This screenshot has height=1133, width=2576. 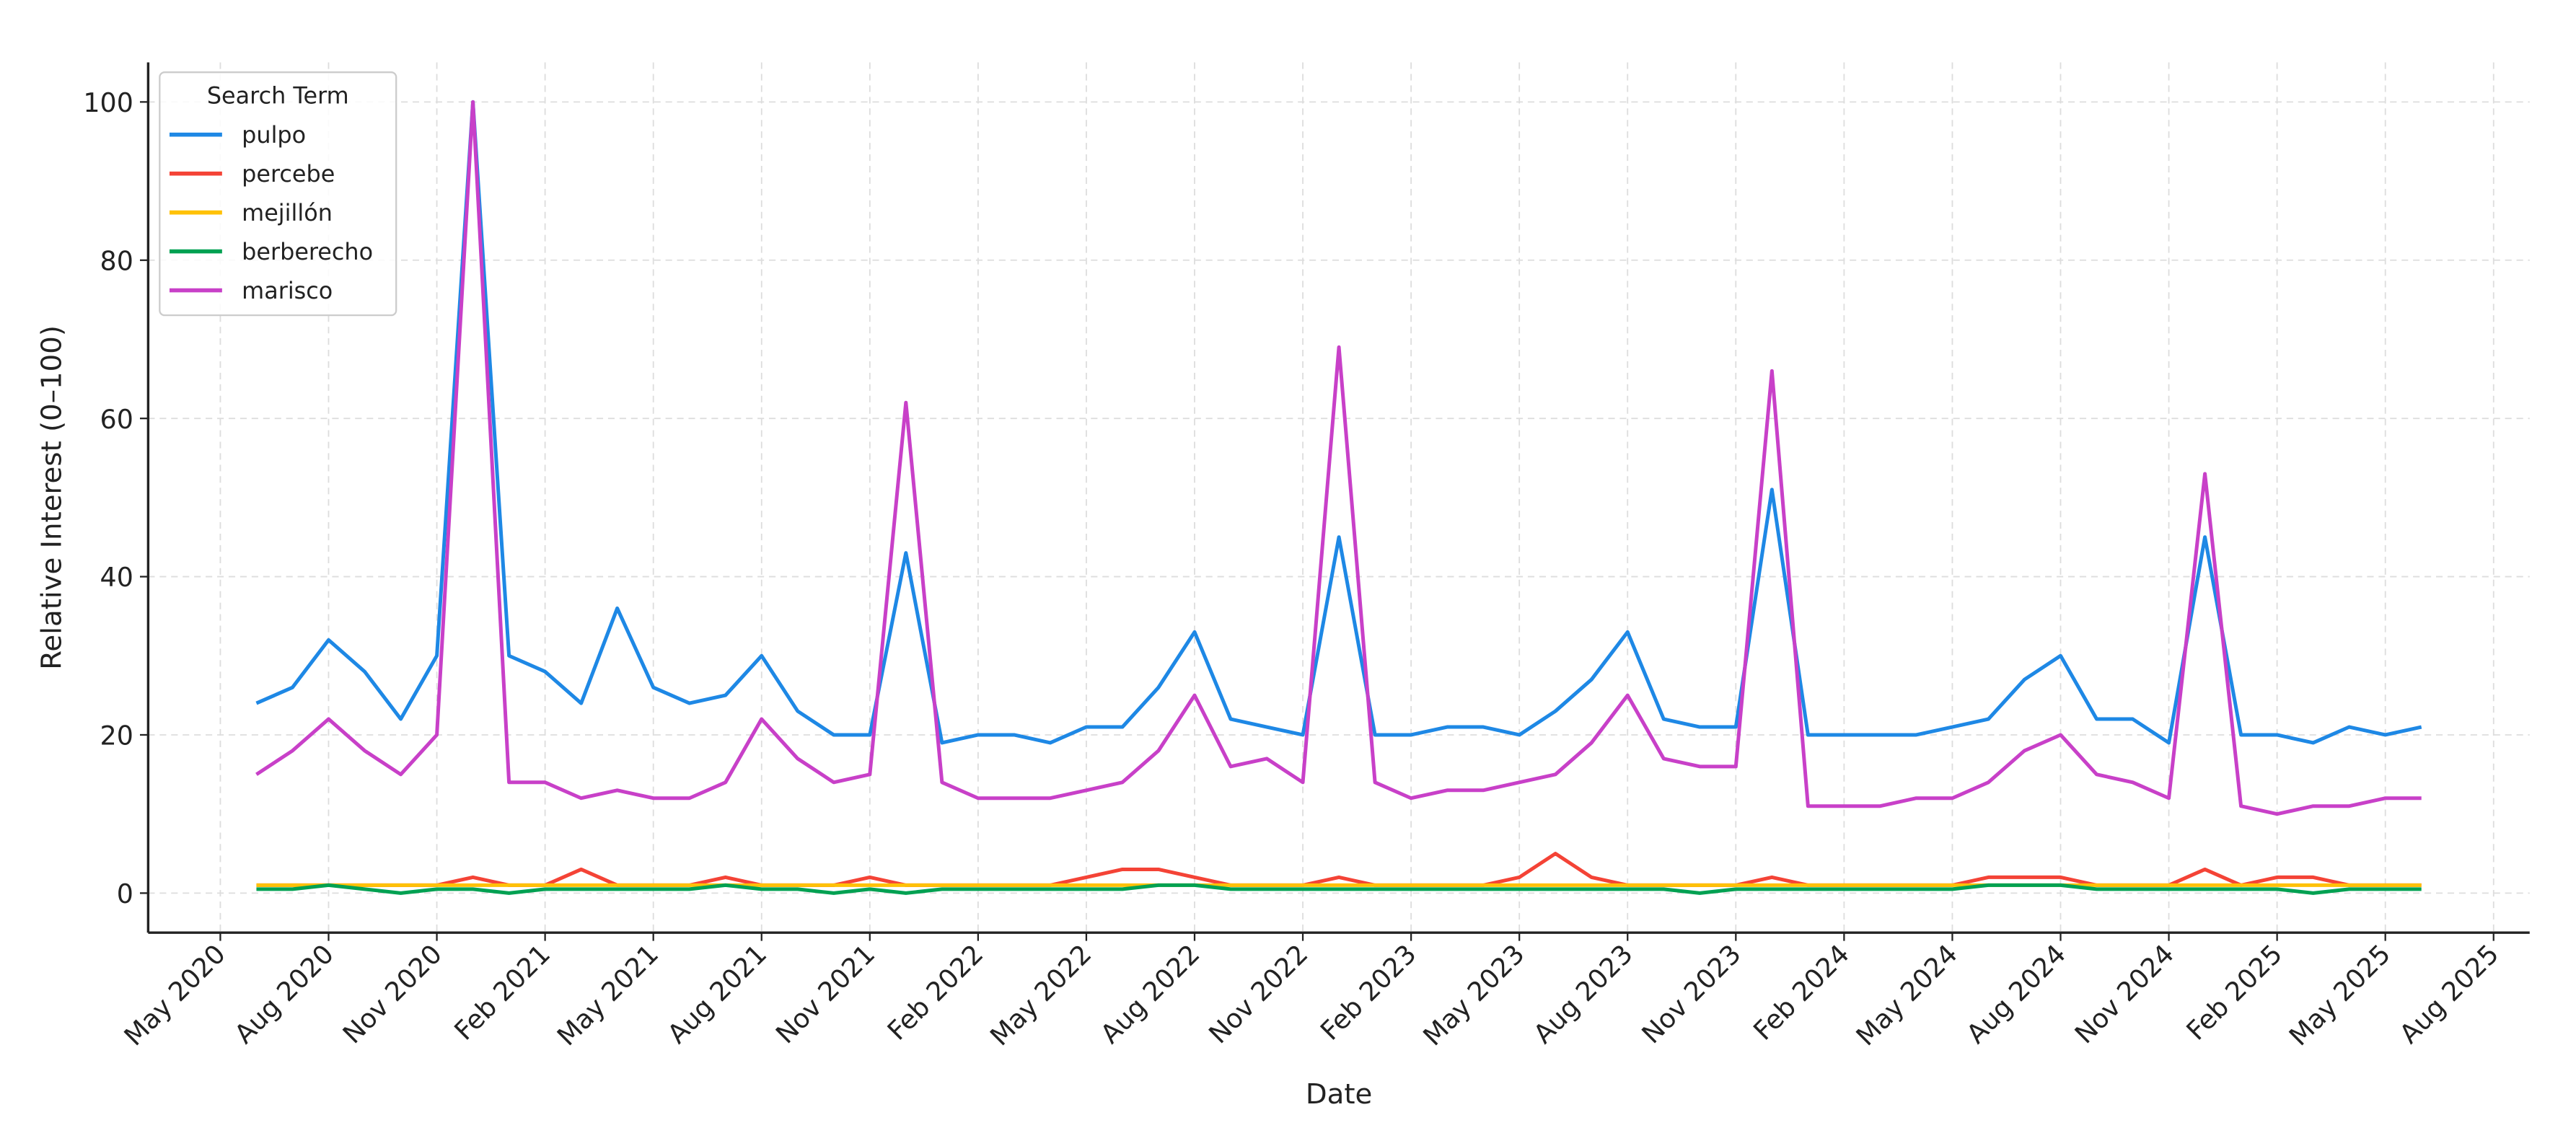 What do you see at coordinates (175, 995) in the screenshot?
I see `x-tick-label: May 2020` at bounding box center [175, 995].